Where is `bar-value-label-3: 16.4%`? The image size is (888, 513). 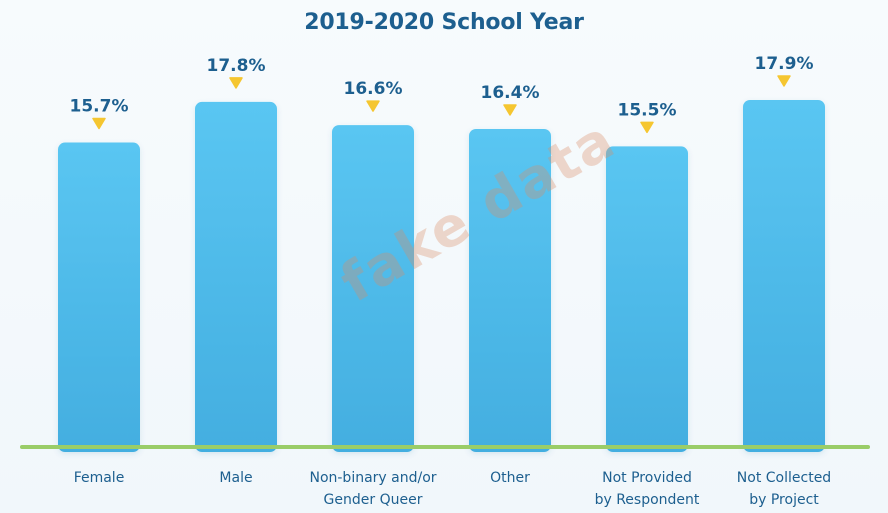
bar-value-label-3: 16.4% is located at coordinates (510, 93).